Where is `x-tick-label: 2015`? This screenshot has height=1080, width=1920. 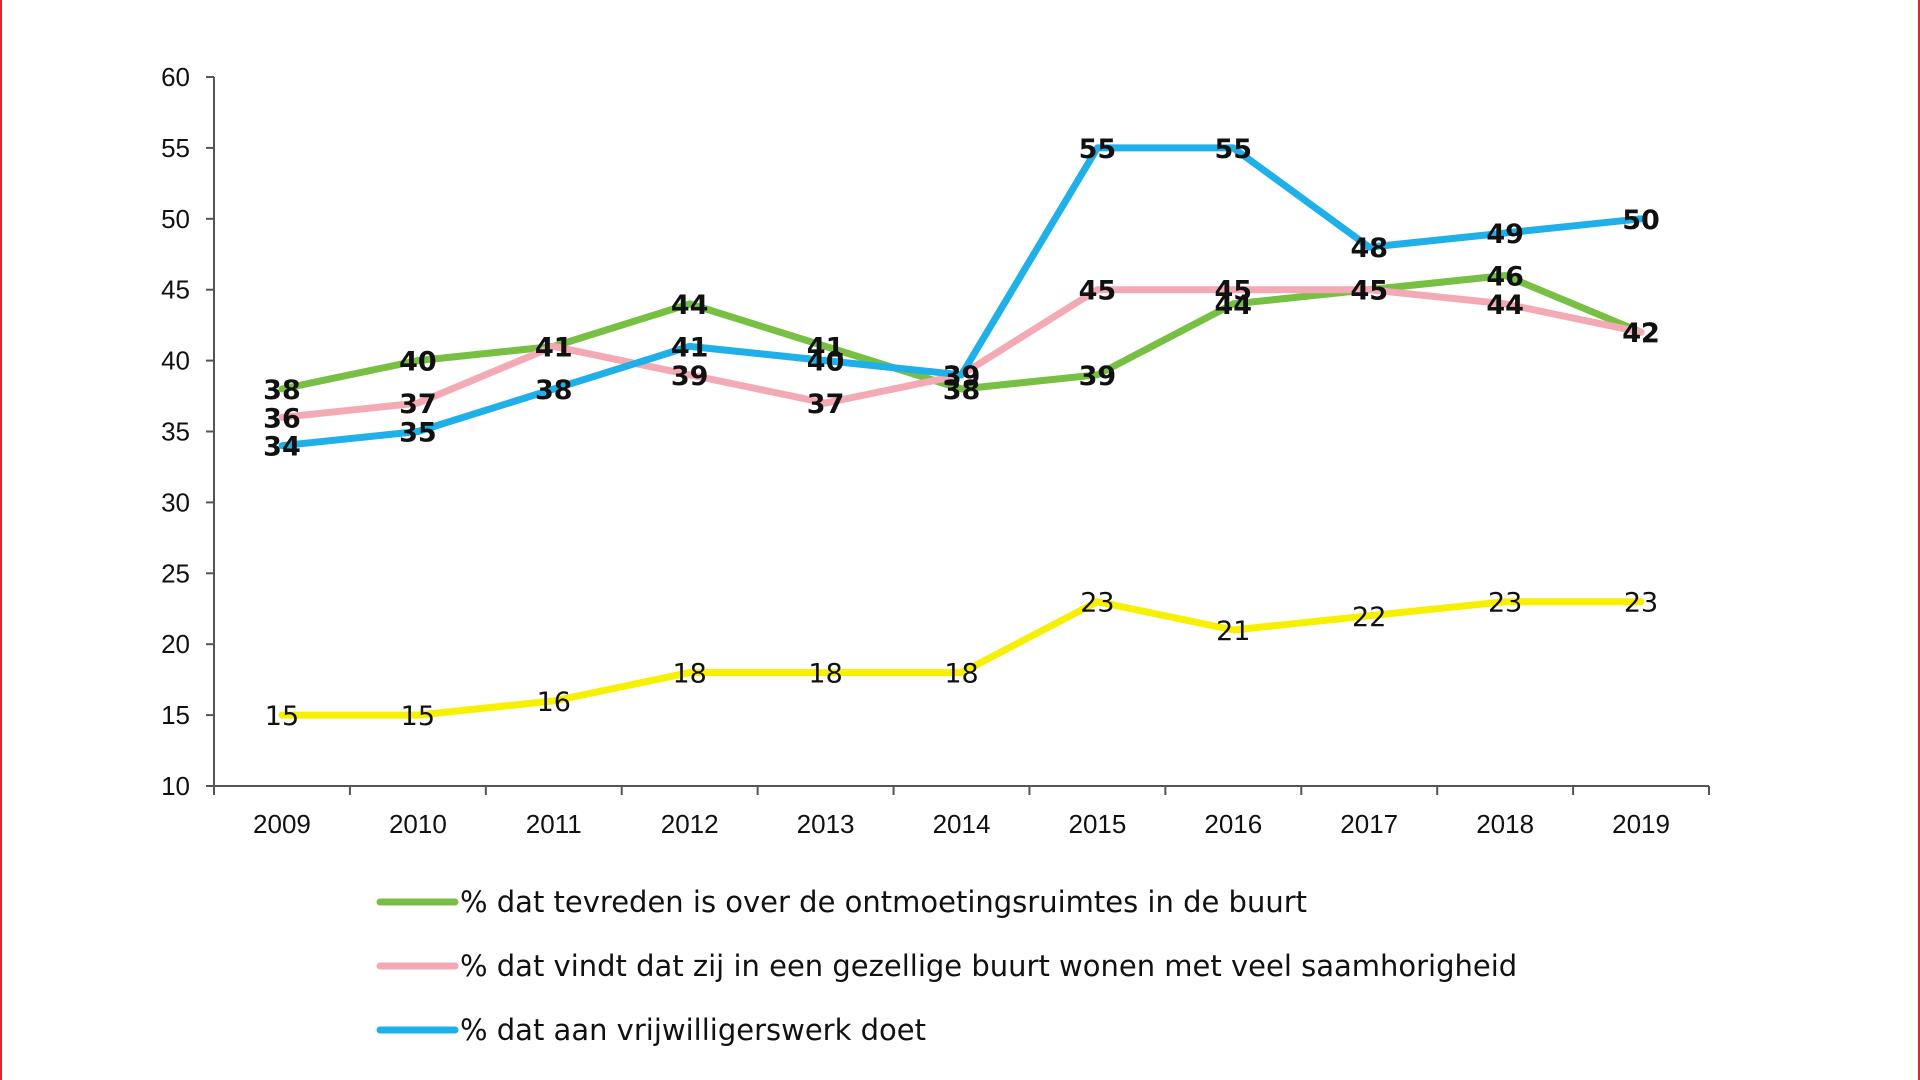 x-tick-label: 2015 is located at coordinates (1097, 824).